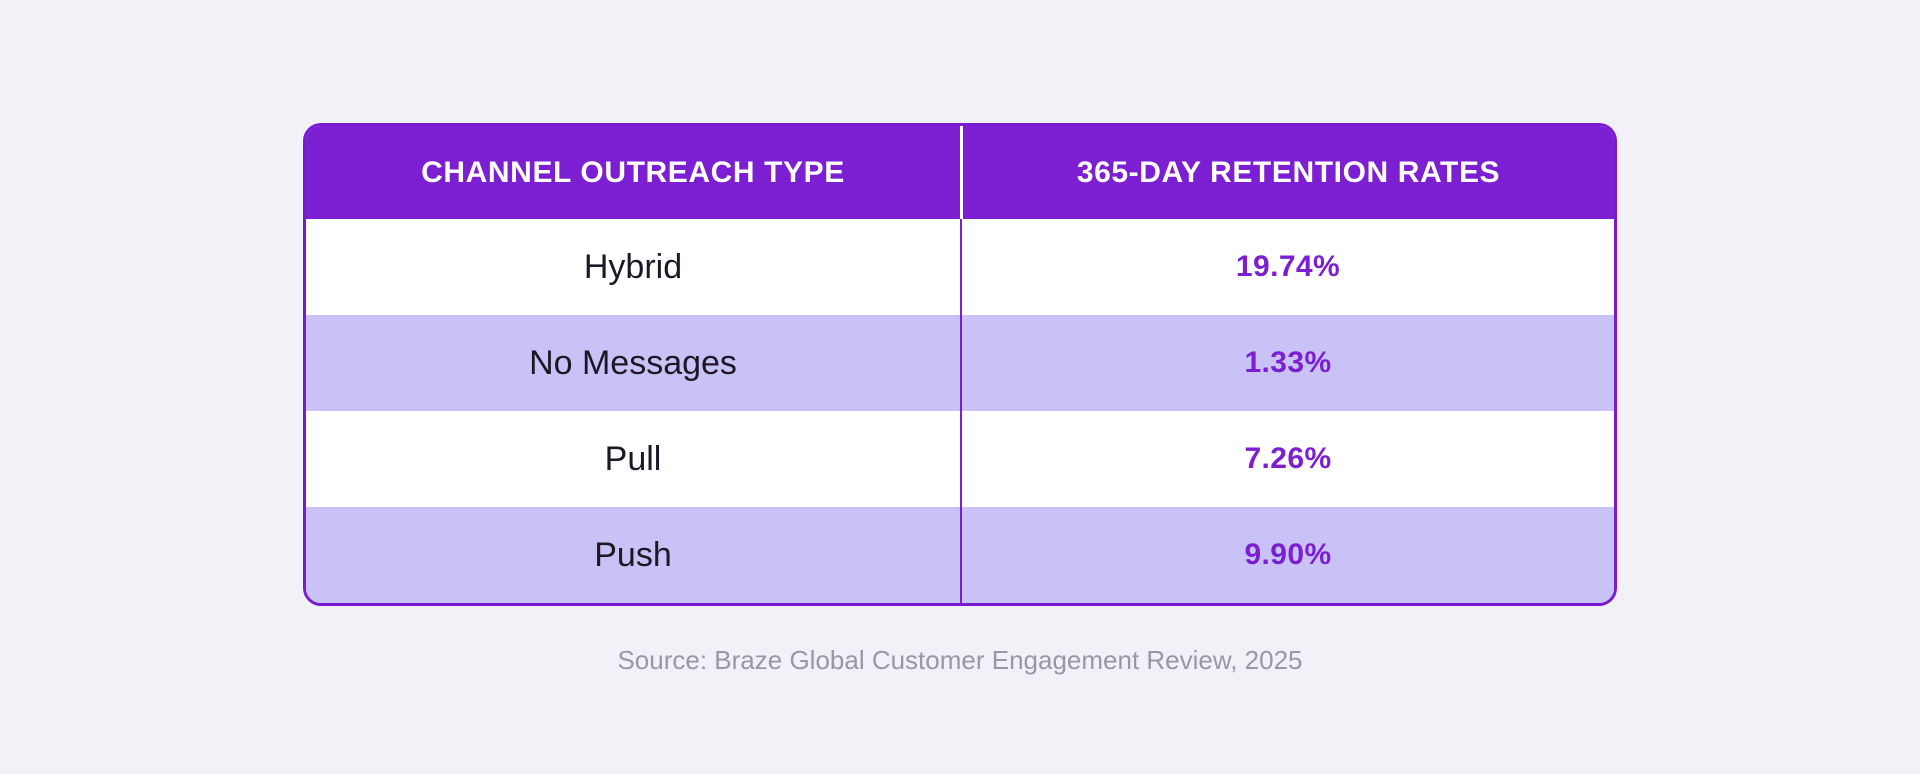 The height and width of the screenshot is (774, 1920). I want to click on row-label-push: Push, so click(633, 554).